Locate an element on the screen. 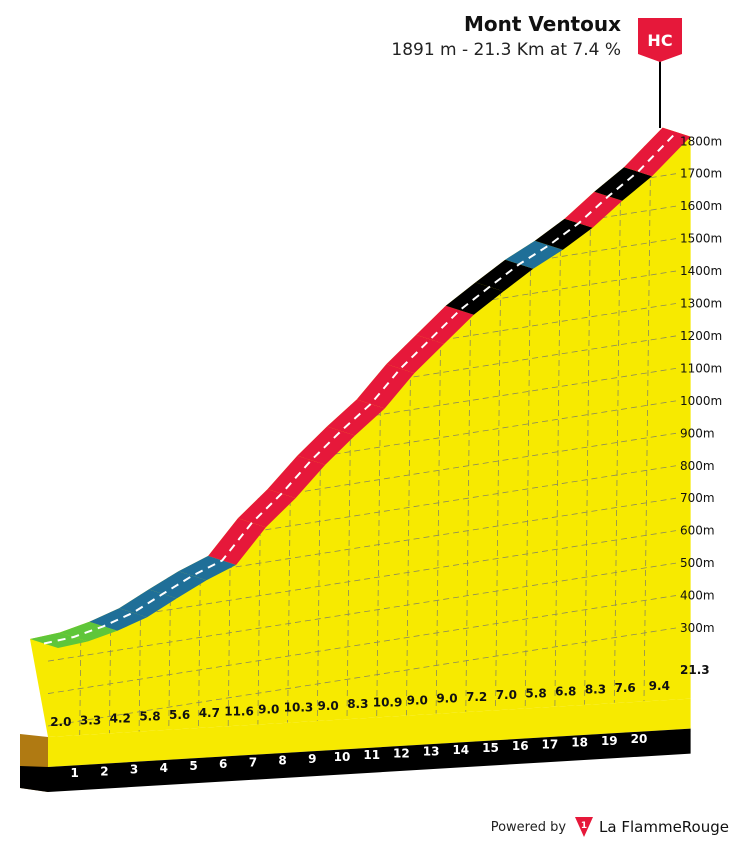  footer: Powered by 1 La FlammeRouge is located at coordinates (610, 827).